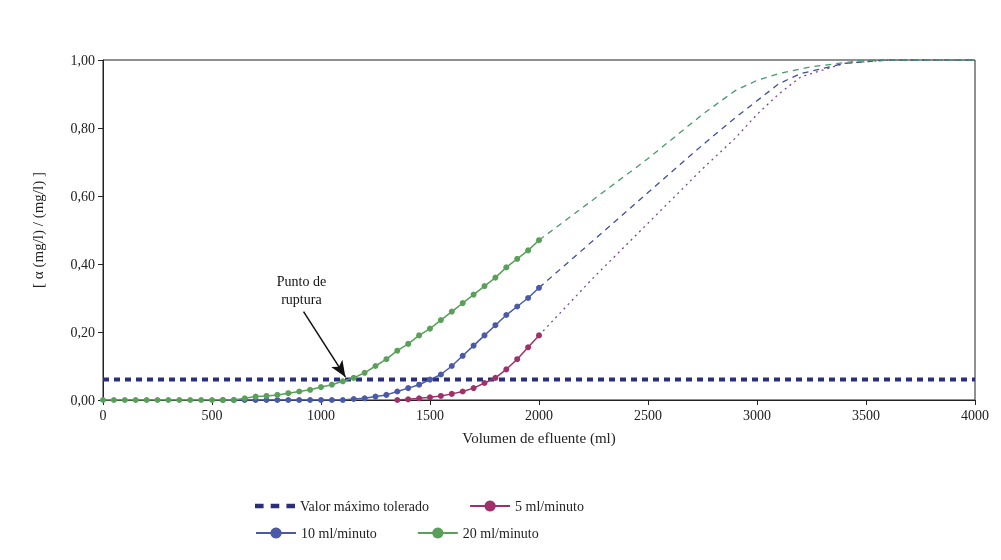 Image resolution: width=1001 pixels, height=560 pixels. I want to click on legend-label: 5 ml/minuto, so click(549, 506).